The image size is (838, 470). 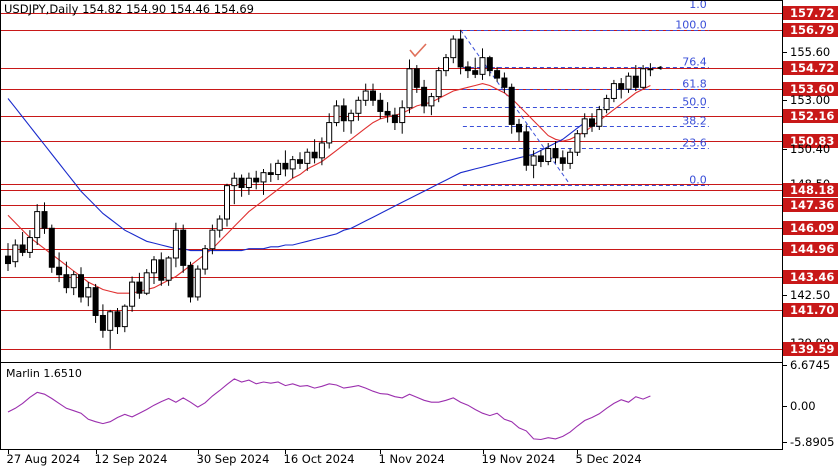 I want to click on marlin-tick-label-1: 0.00, so click(x=803, y=406).